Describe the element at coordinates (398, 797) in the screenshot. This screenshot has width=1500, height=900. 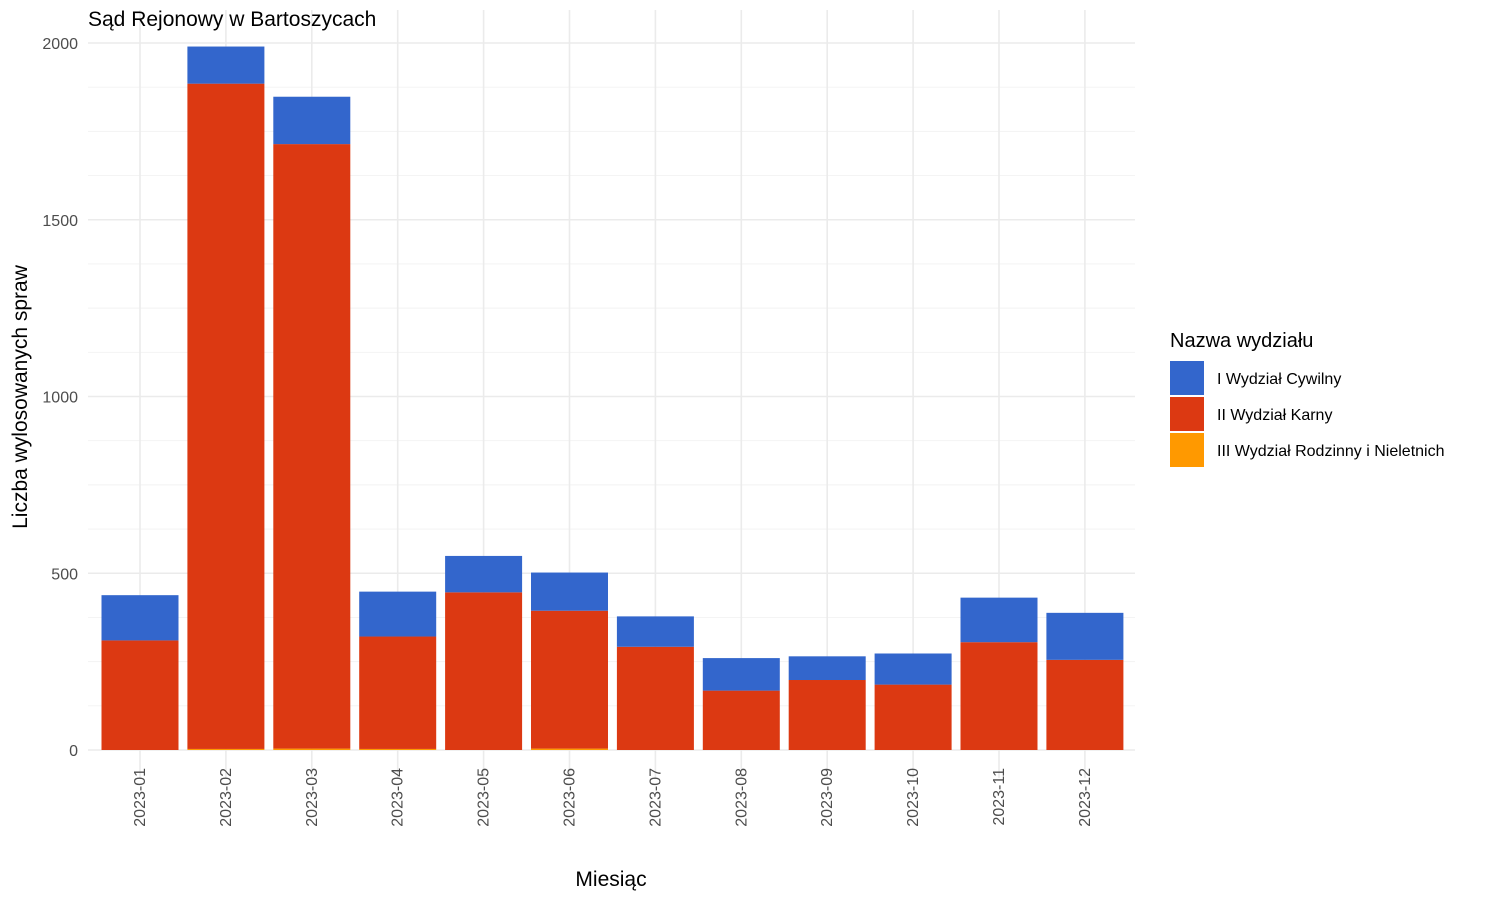
I see `x-tick-label: 2023-04` at that location.